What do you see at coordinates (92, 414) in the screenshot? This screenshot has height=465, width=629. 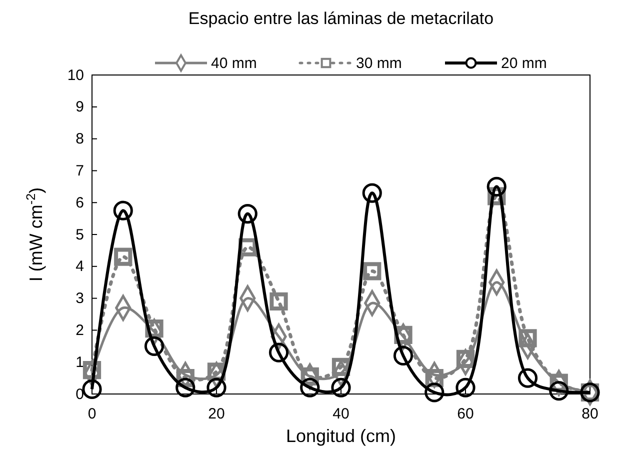 I see `x-tick-label: 0` at bounding box center [92, 414].